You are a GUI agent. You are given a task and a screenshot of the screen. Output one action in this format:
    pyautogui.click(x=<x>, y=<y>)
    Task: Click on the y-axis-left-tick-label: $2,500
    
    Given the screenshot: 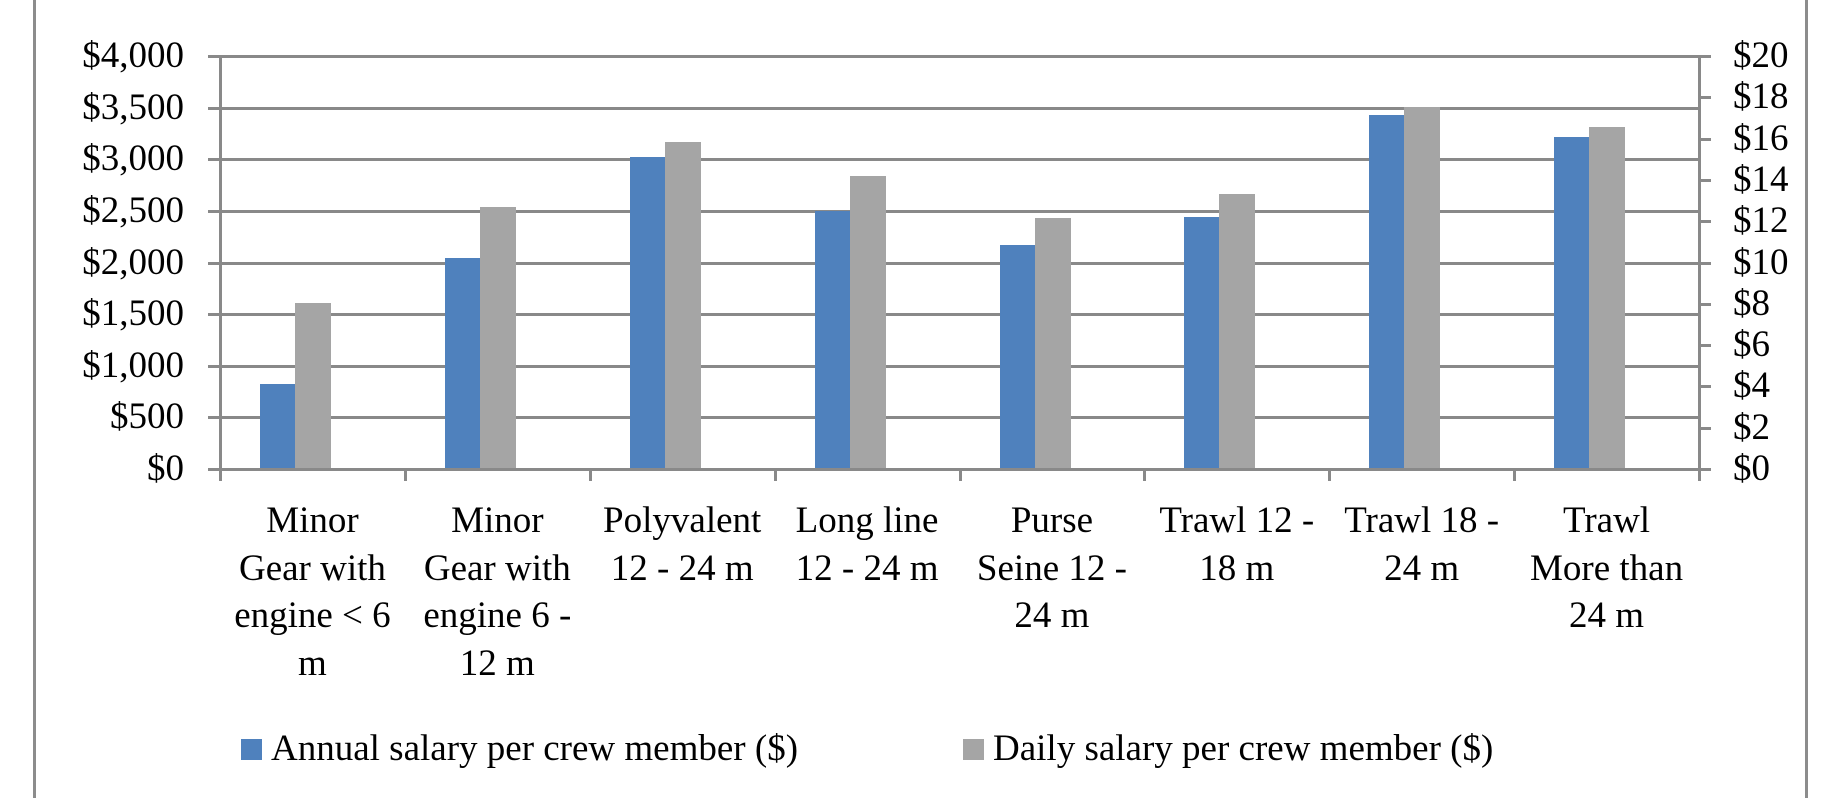 What is the action you would take?
    pyautogui.click(x=133, y=210)
    